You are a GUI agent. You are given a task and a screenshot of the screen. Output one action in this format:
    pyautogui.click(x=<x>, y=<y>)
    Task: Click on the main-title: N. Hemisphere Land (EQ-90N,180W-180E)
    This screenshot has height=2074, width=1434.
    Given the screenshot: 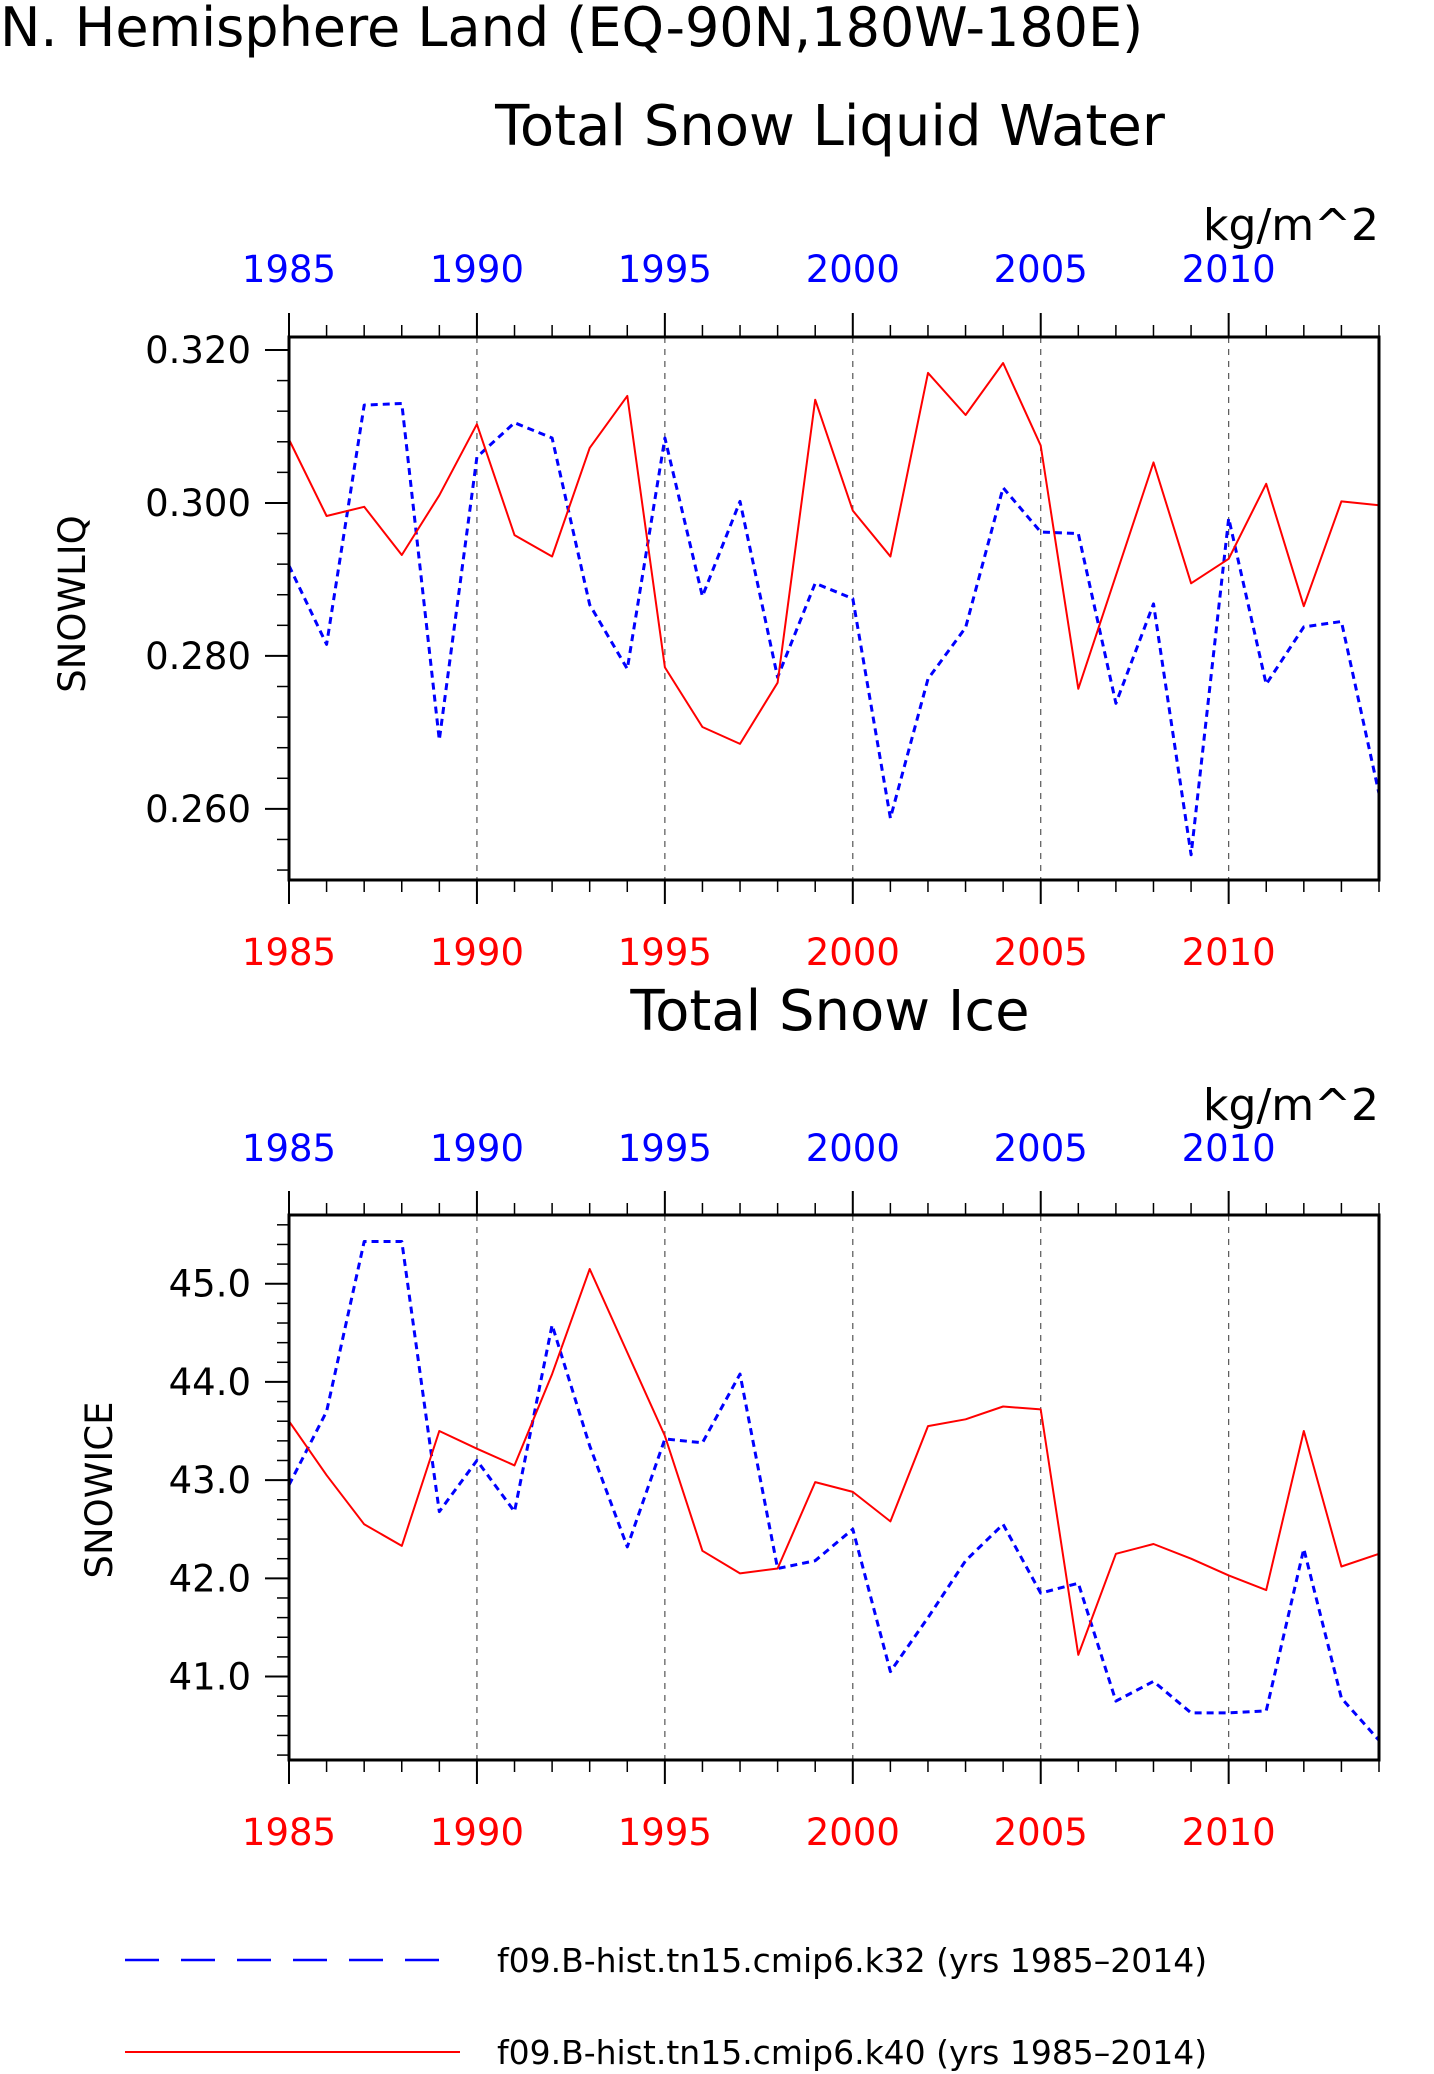 What is the action you would take?
    pyautogui.click(x=571, y=29)
    